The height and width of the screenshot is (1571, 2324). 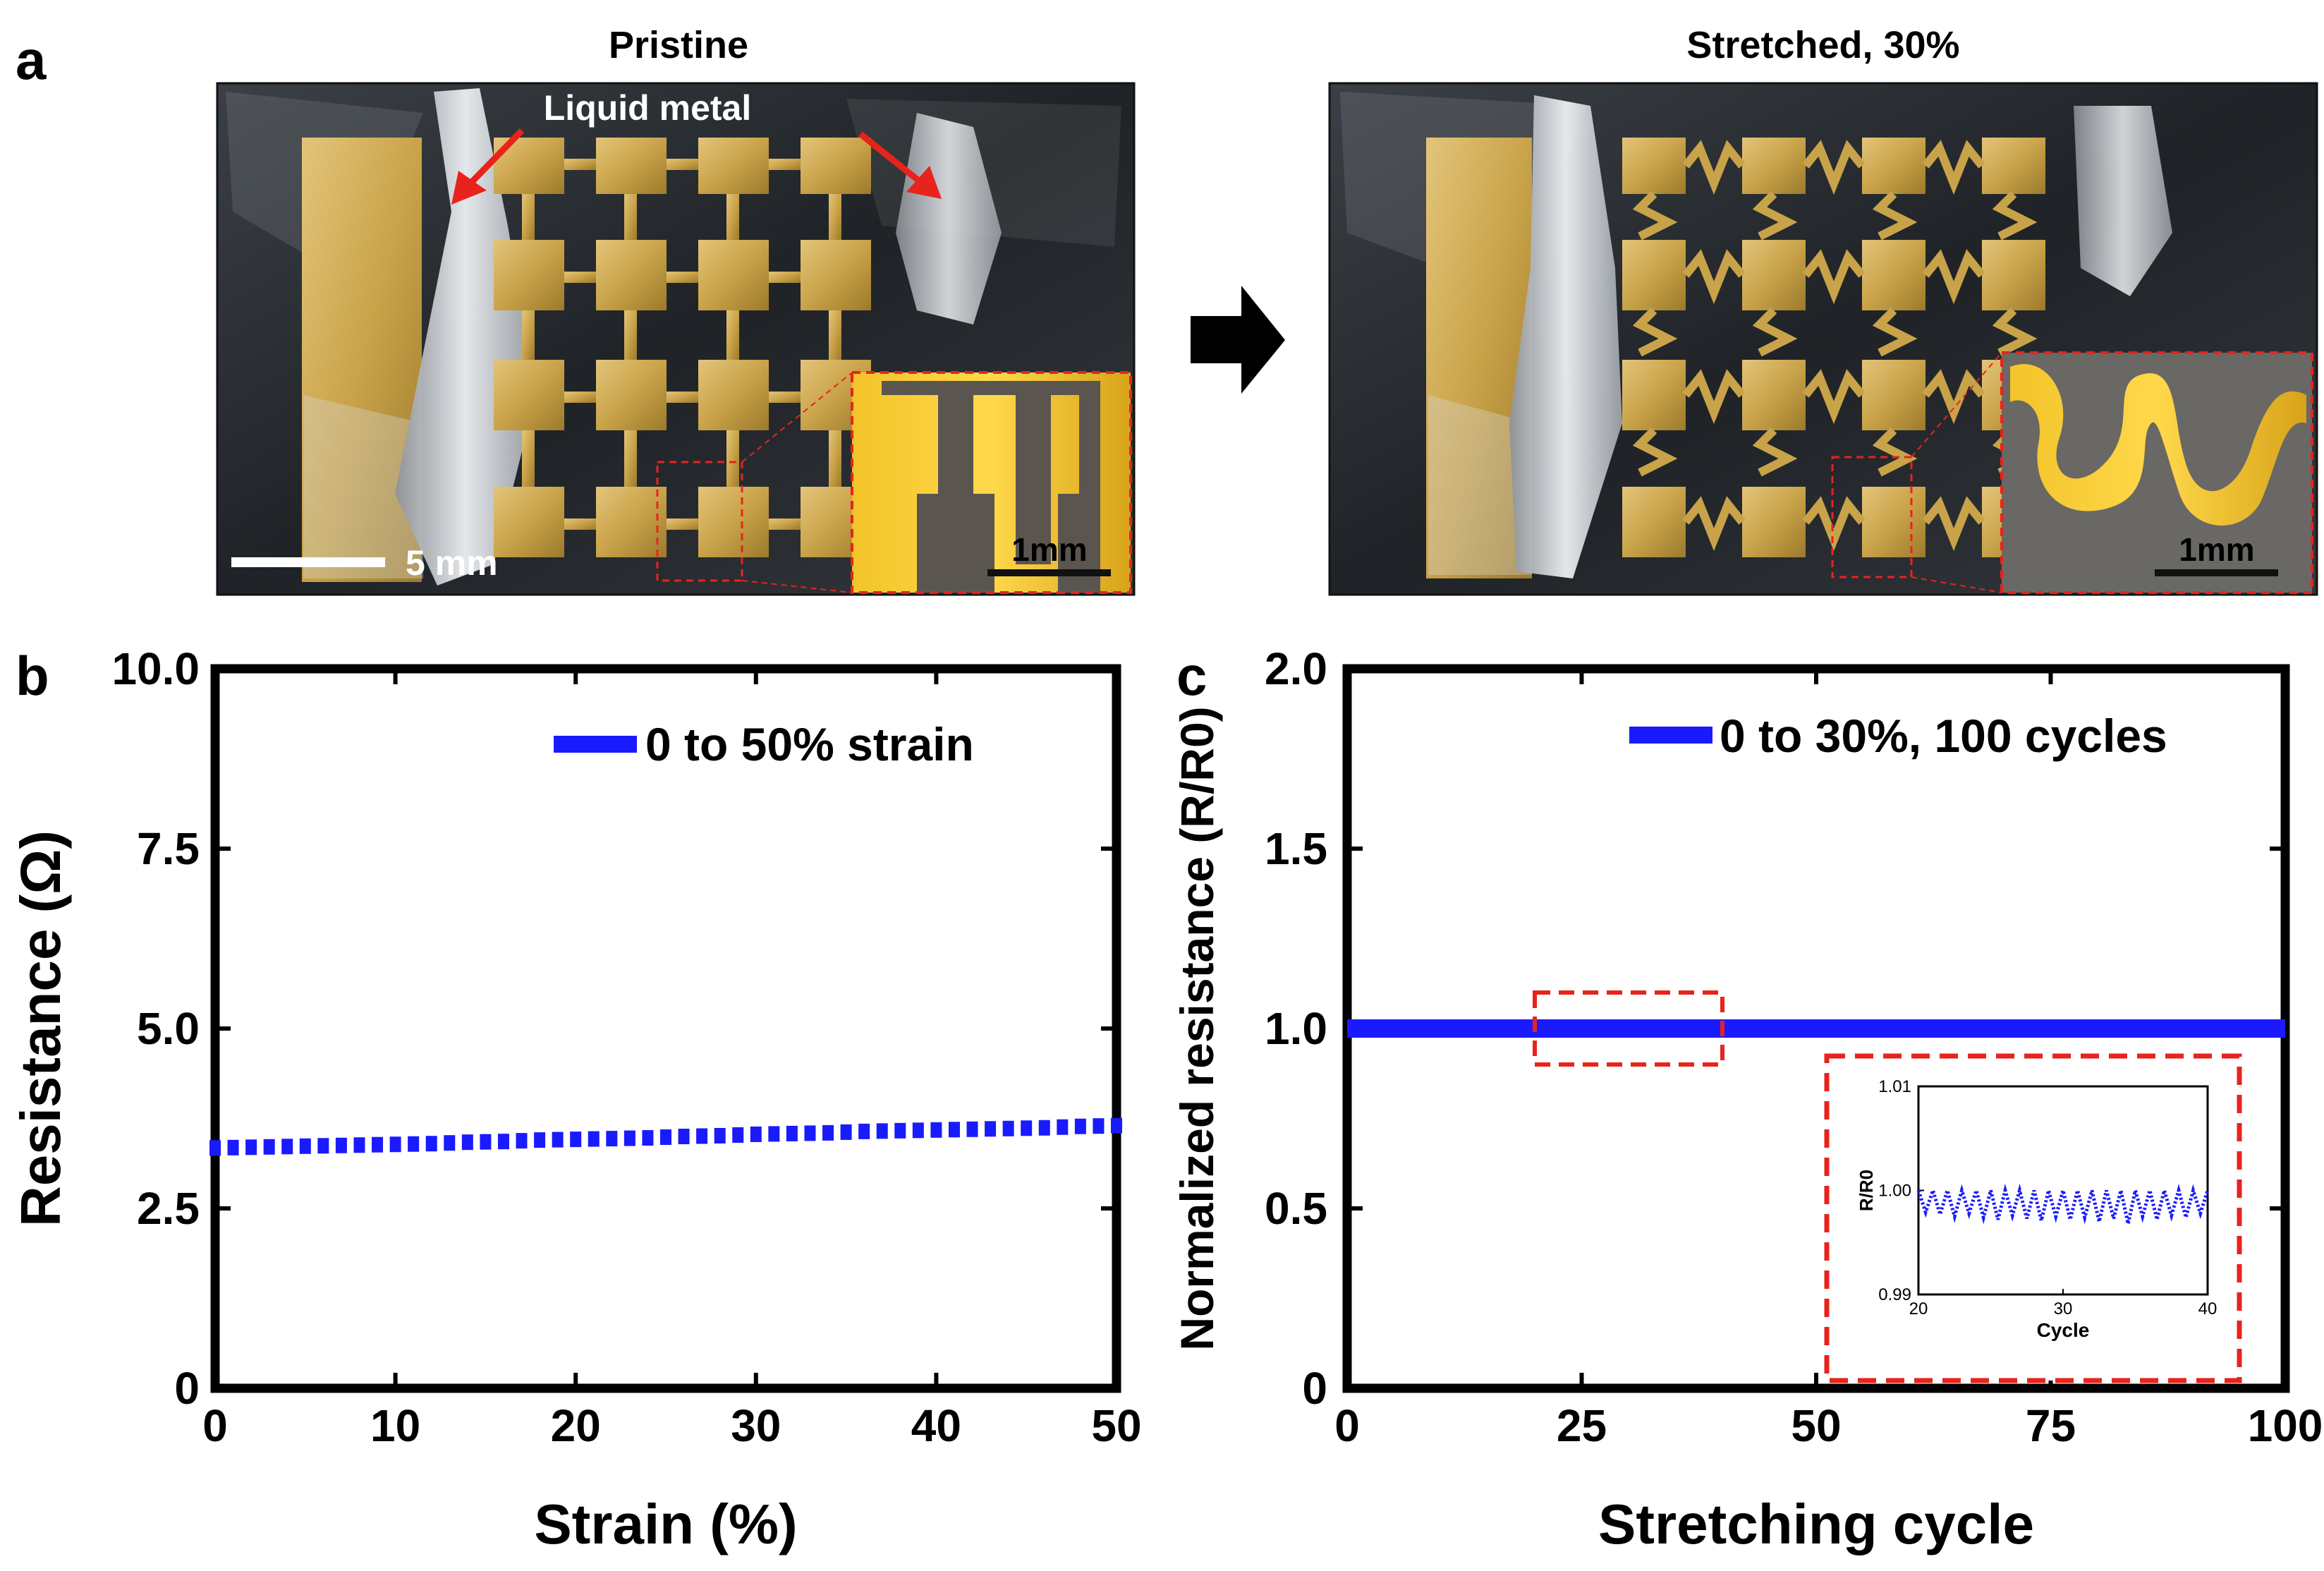 What do you see at coordinates (1296, 1208) in the screenshot?
I see `chart-c-ytick-label: 0.5` at bounding box center [1296, 1208].